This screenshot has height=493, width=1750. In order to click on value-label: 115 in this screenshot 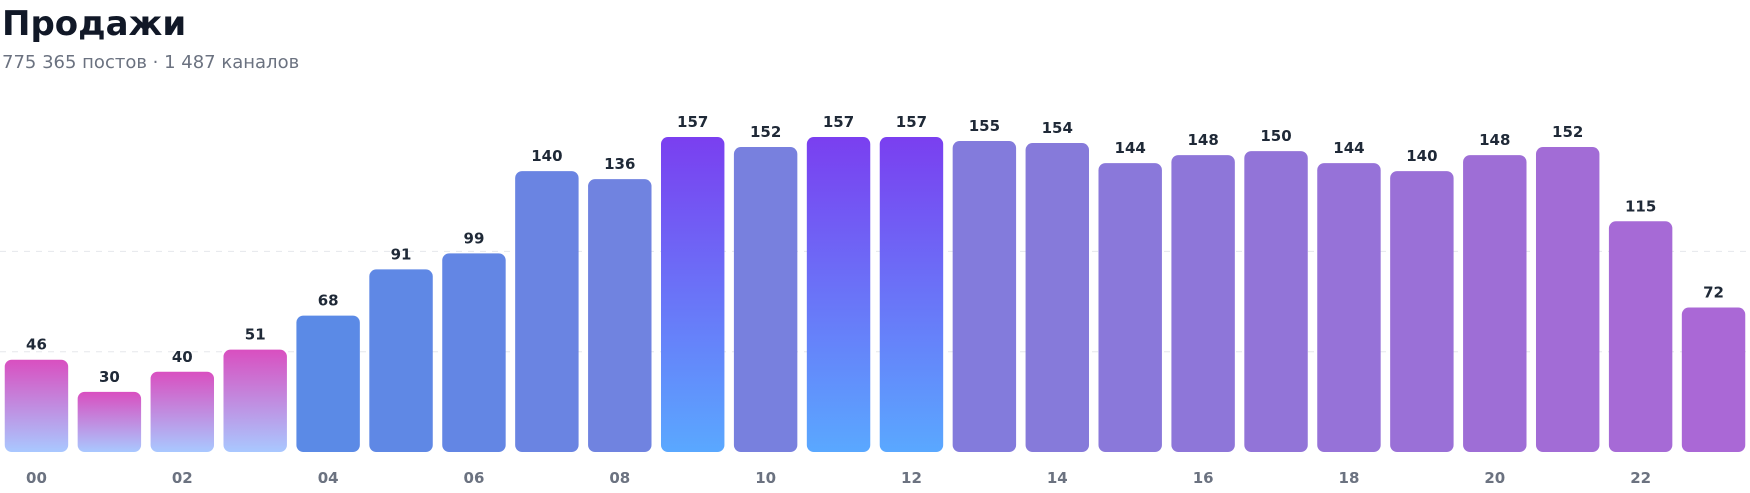, I will do `click(1640, 206)`.